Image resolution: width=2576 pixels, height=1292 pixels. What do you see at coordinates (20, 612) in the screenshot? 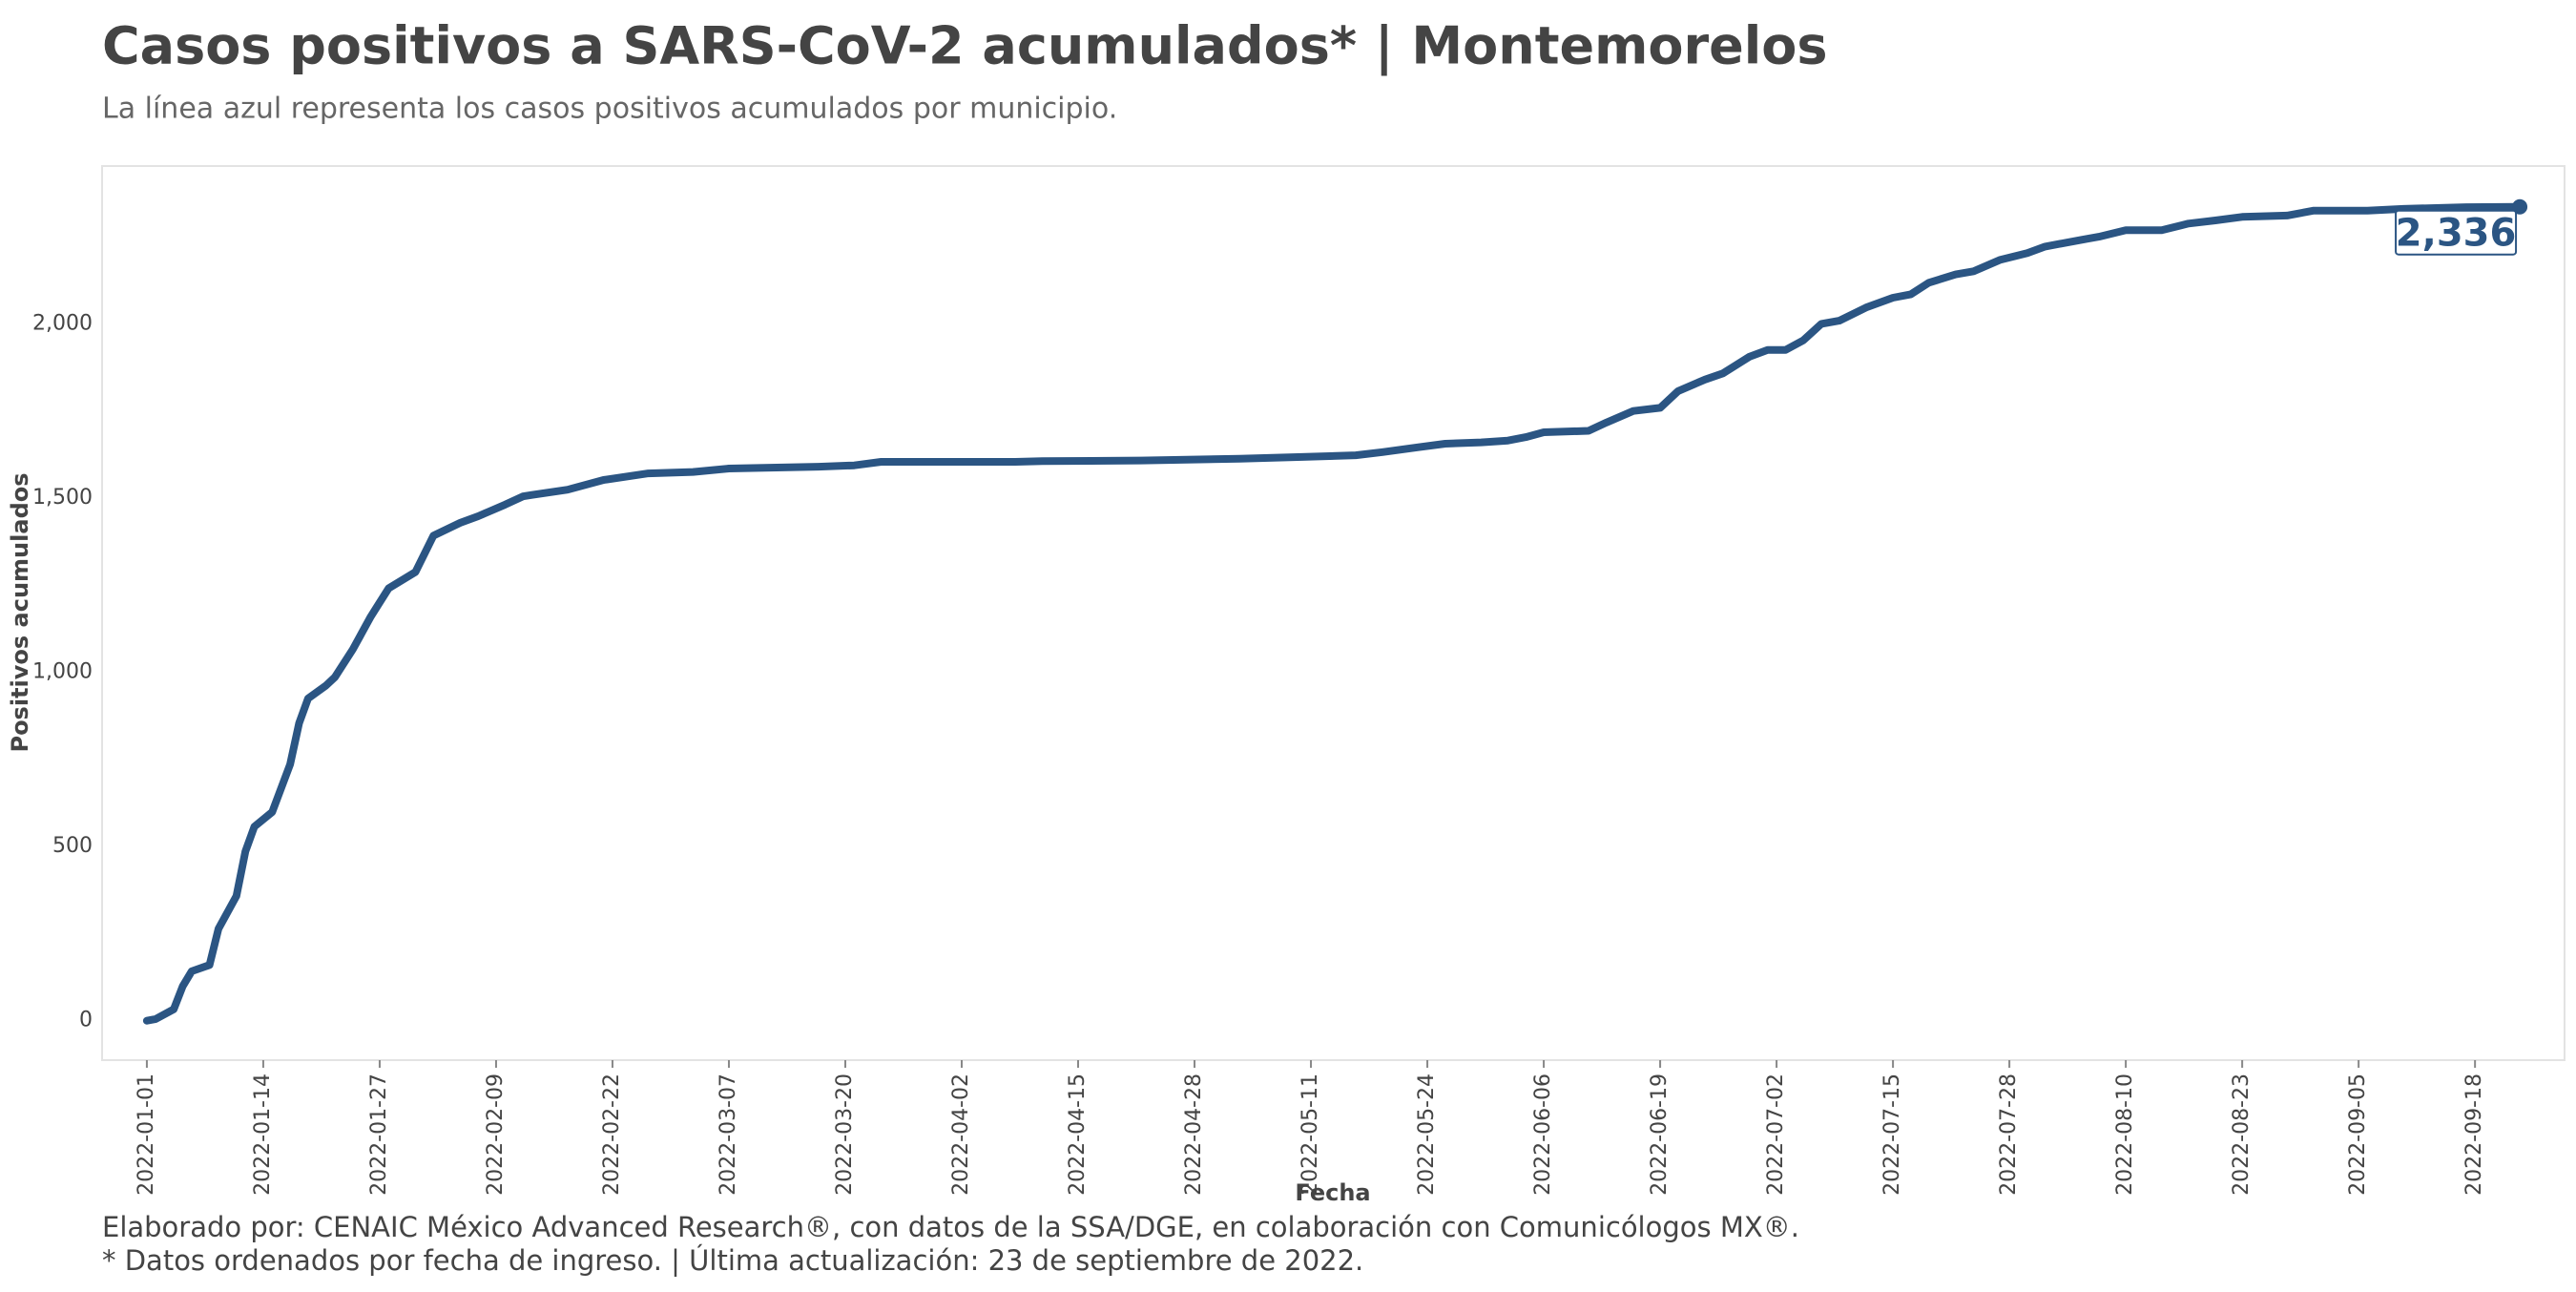
I see `y-axis-title: Positivos acumulados` at bounding box center [20, 612].